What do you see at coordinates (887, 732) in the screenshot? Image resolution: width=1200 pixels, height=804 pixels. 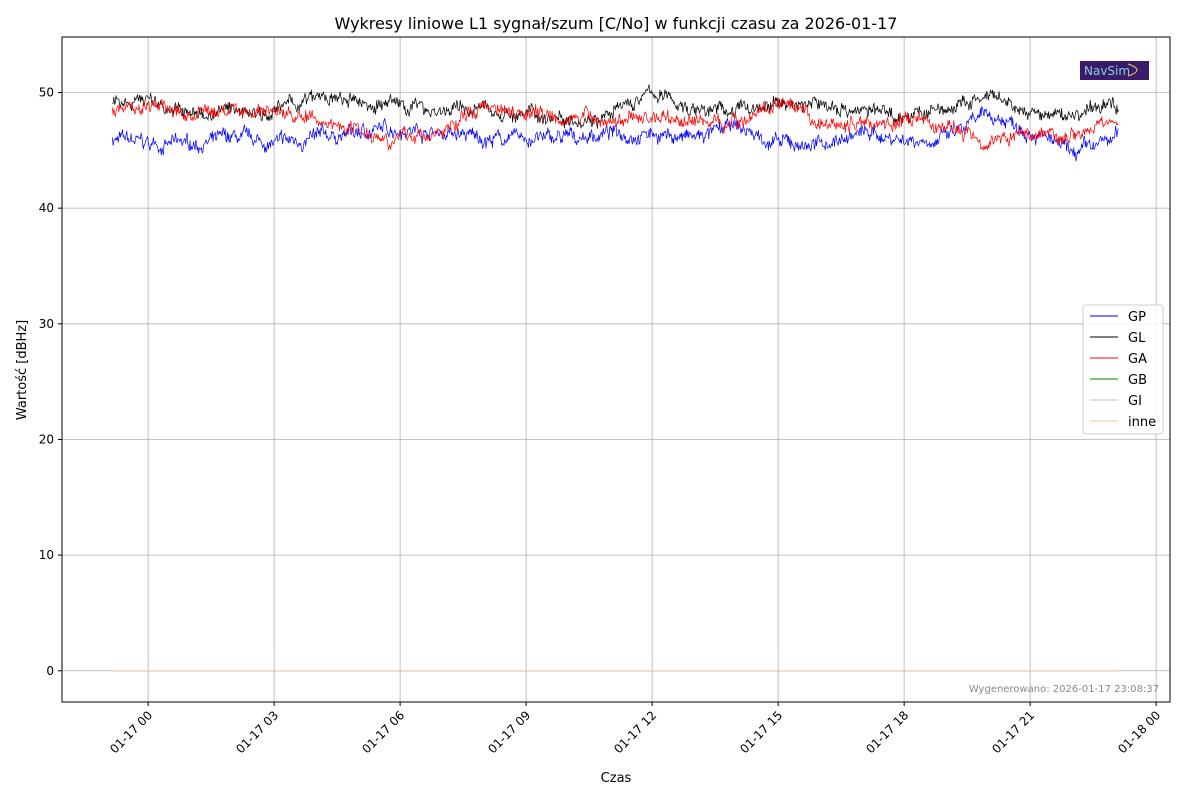 I see `x-tick-label: 01-17 18` at bounding box center [887, 732].